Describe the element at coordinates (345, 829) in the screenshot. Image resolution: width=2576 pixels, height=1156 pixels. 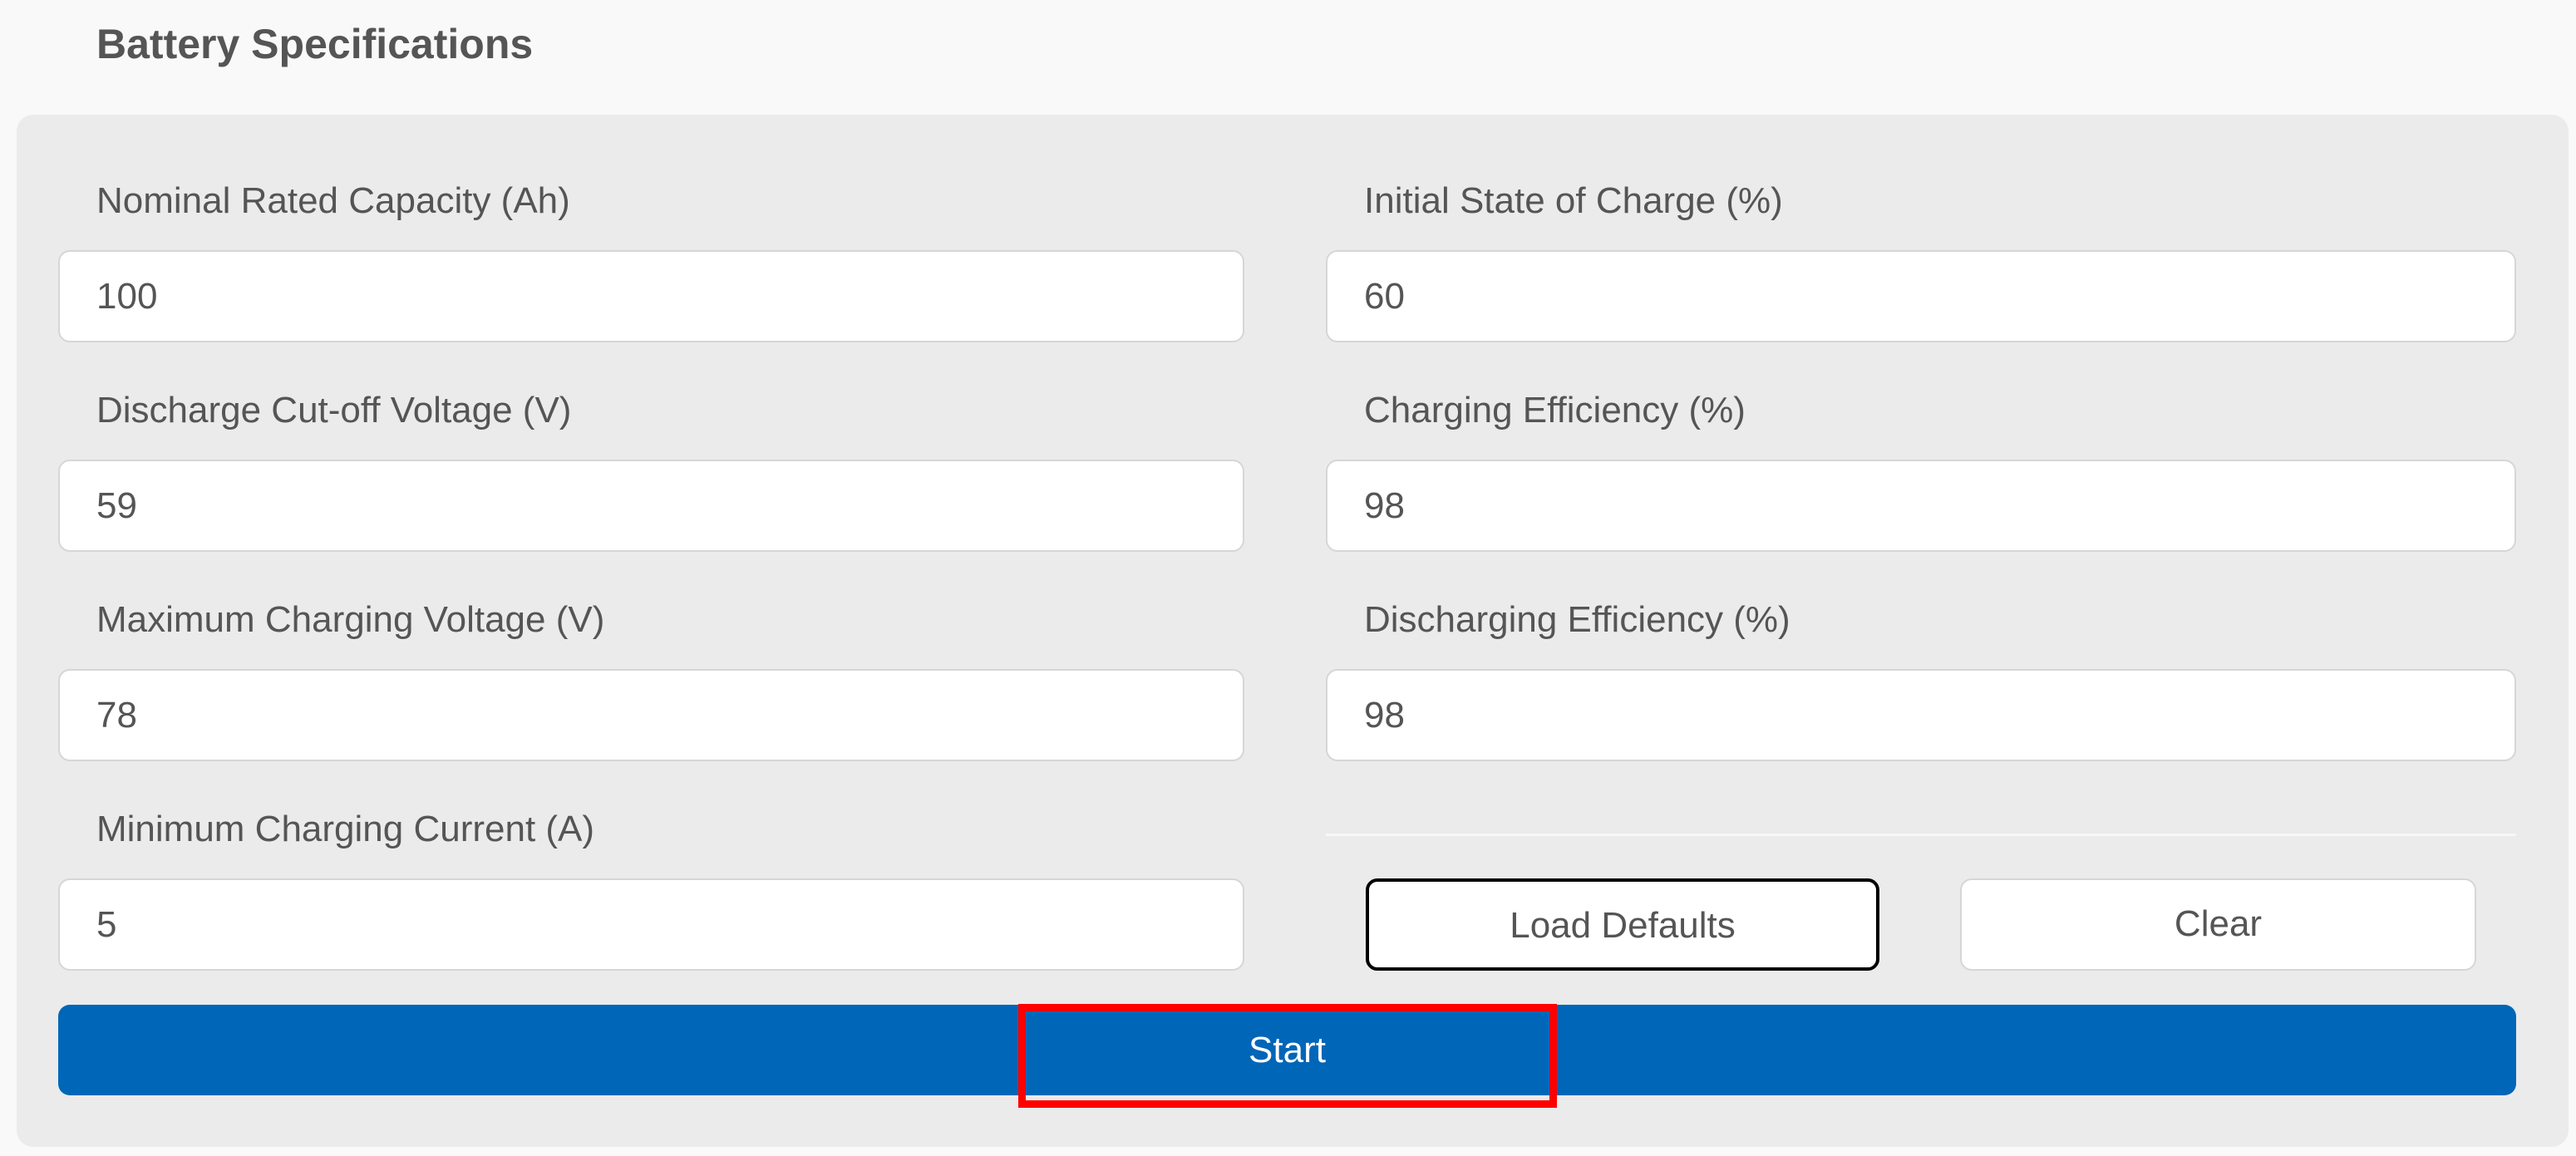
I see `min-charging-current-label: Minimum Charging Current (A)` at that location.